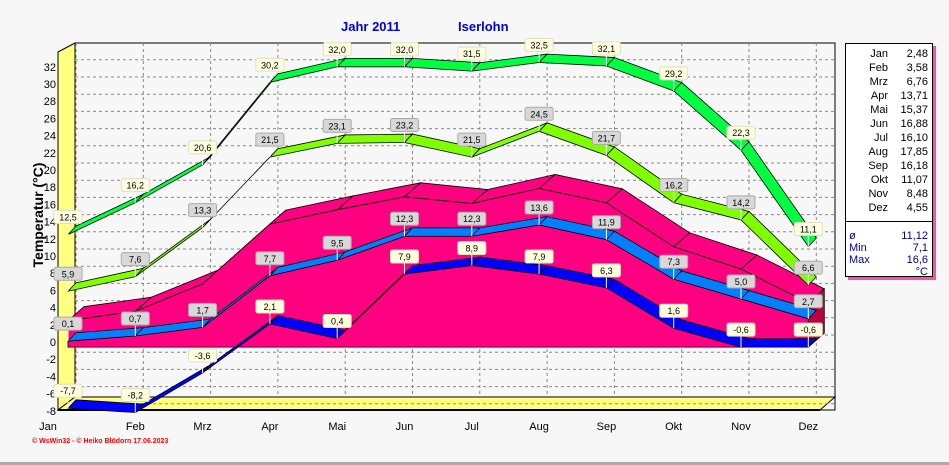  What do you see at coordinates (539, 114) in the screenshot?
I see `label-text: 24,5` at bounding box center [539, 114].